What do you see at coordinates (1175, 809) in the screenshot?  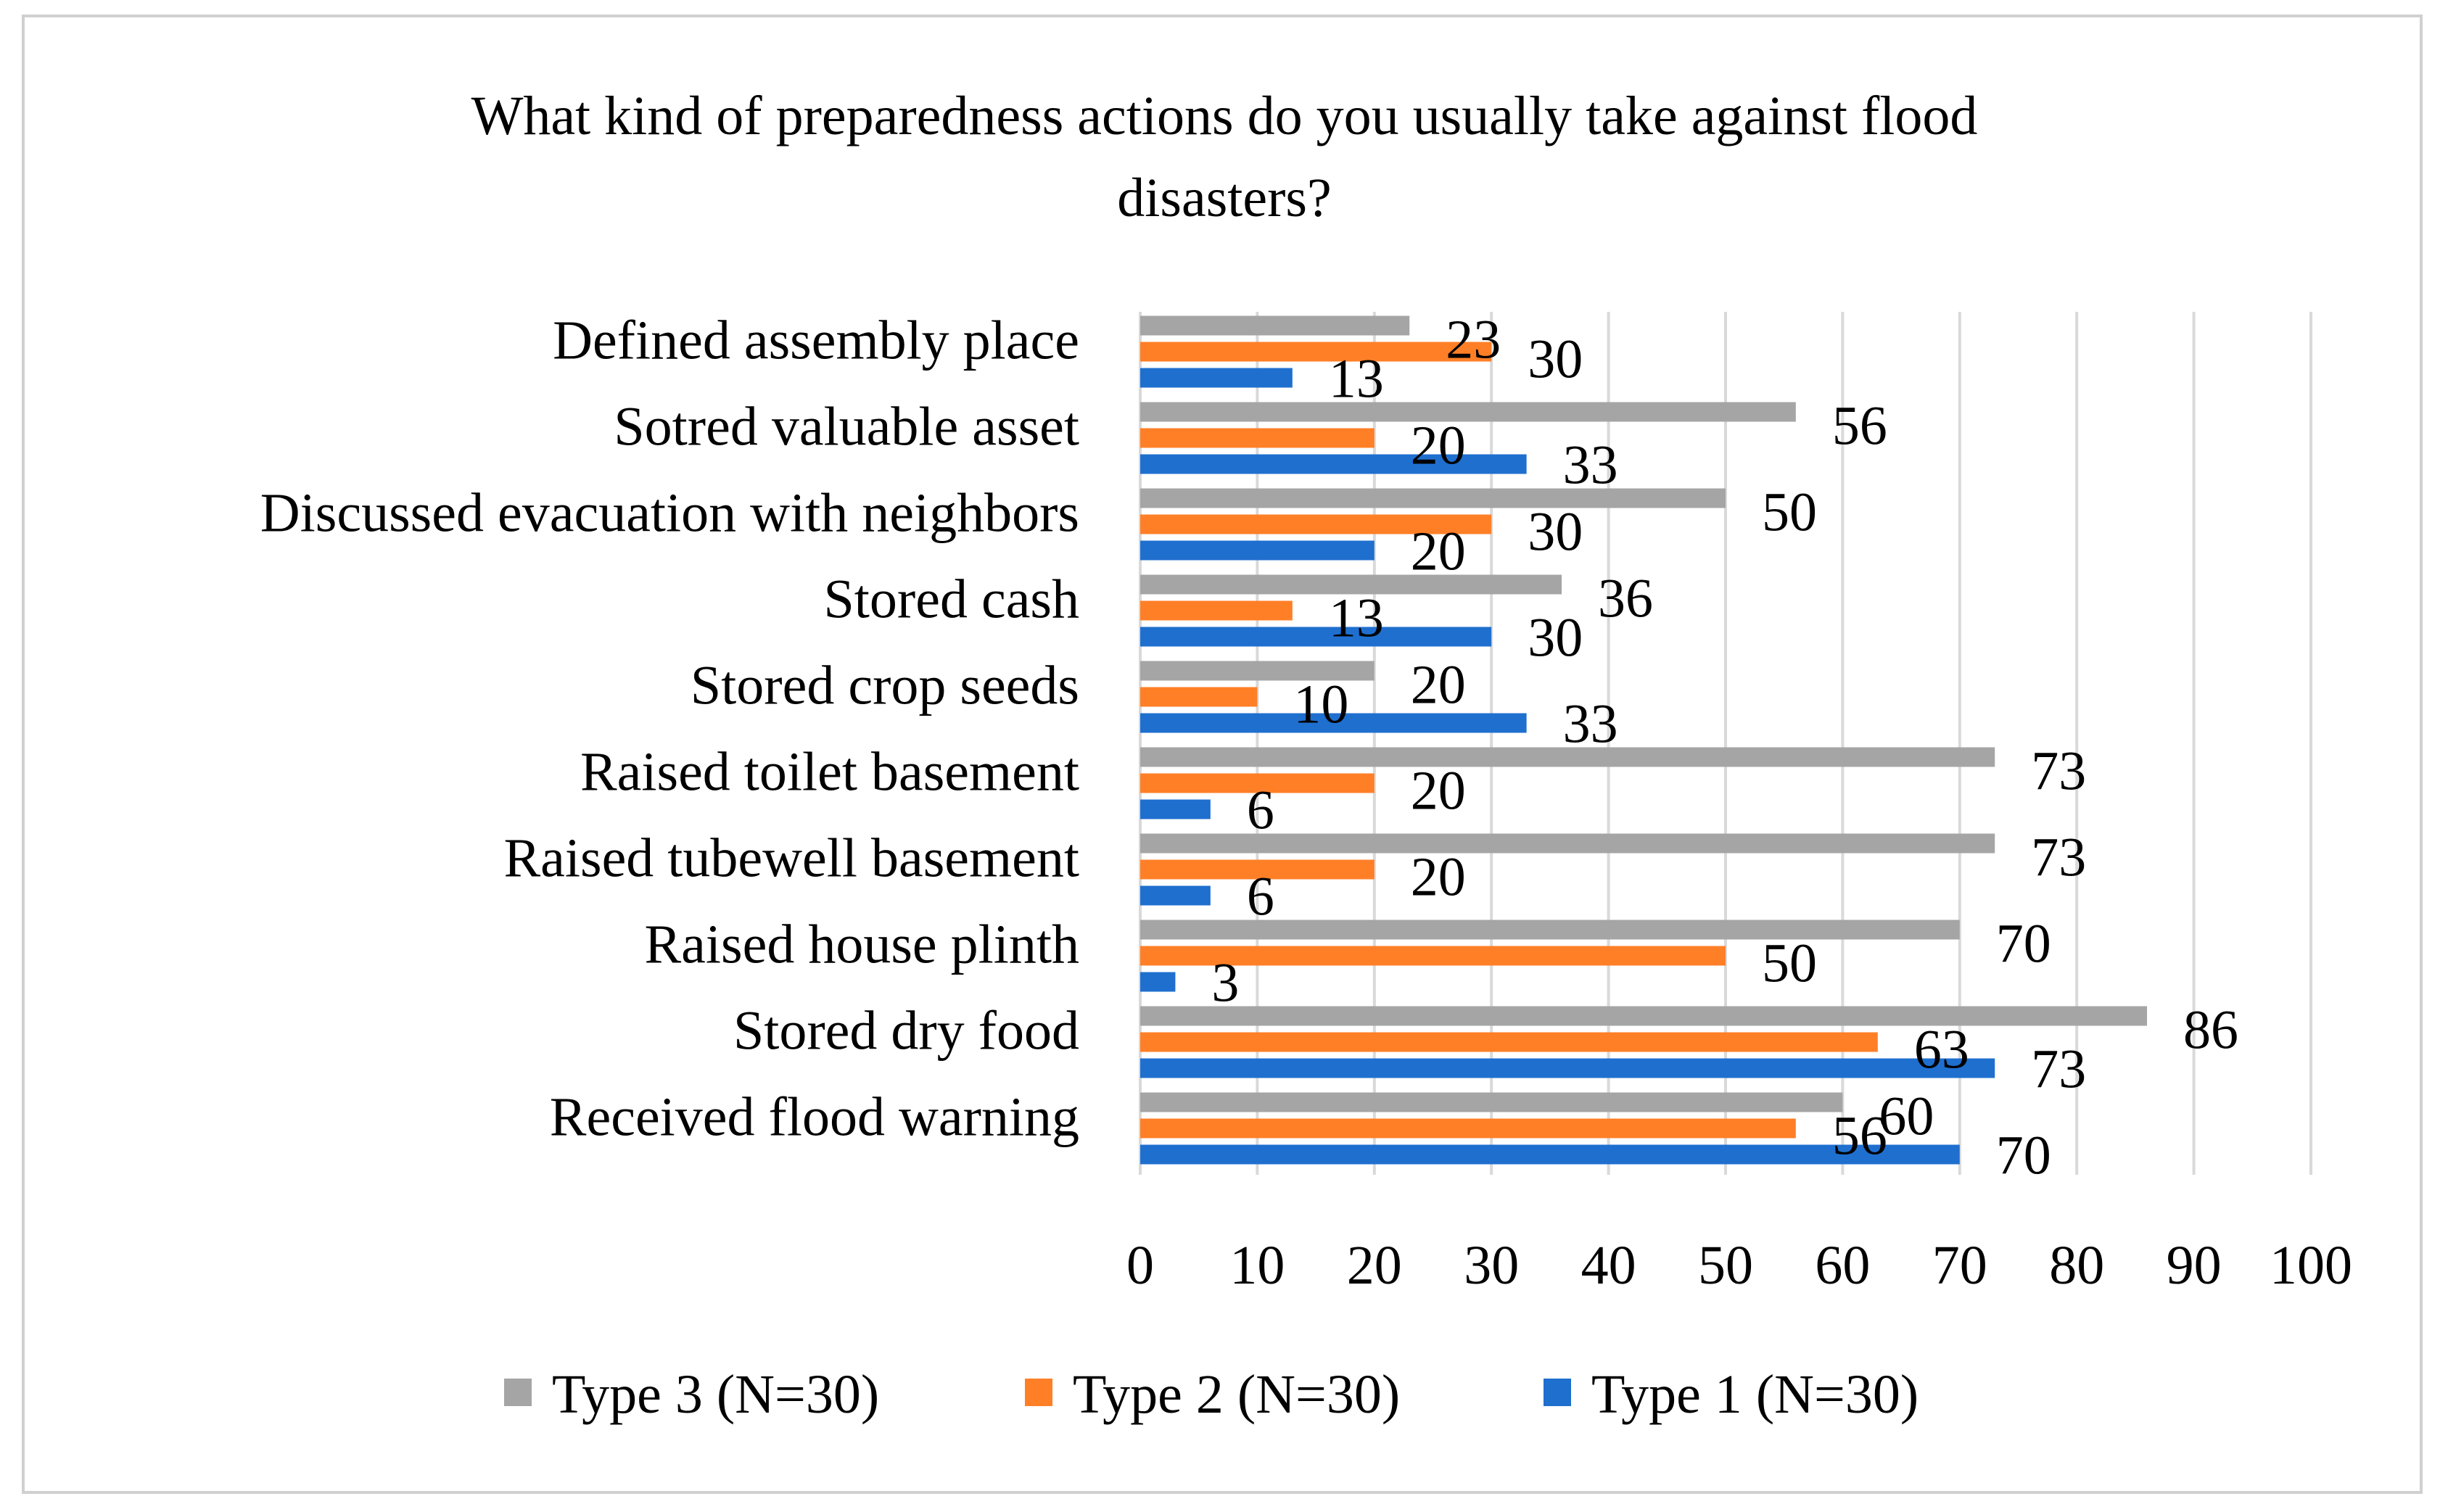 I see `bar-type-1-n-30-raised-toilet-basement` at bounding box center [1175, 809].